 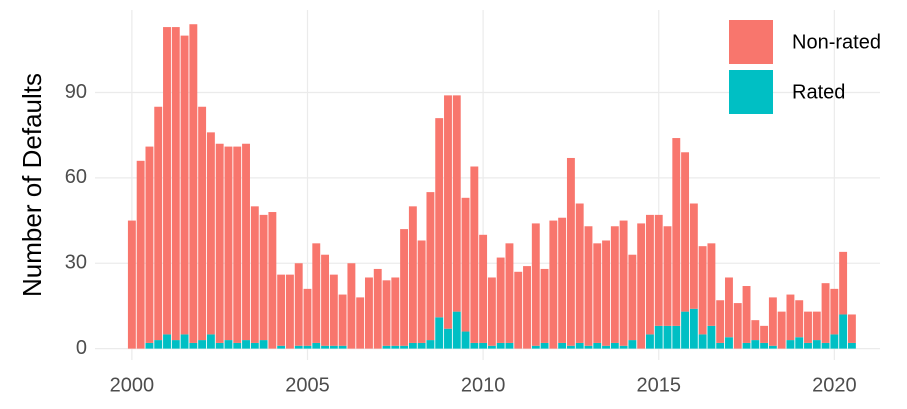 I want to click on y-tick-label: 0, so click(x=81, y=348).